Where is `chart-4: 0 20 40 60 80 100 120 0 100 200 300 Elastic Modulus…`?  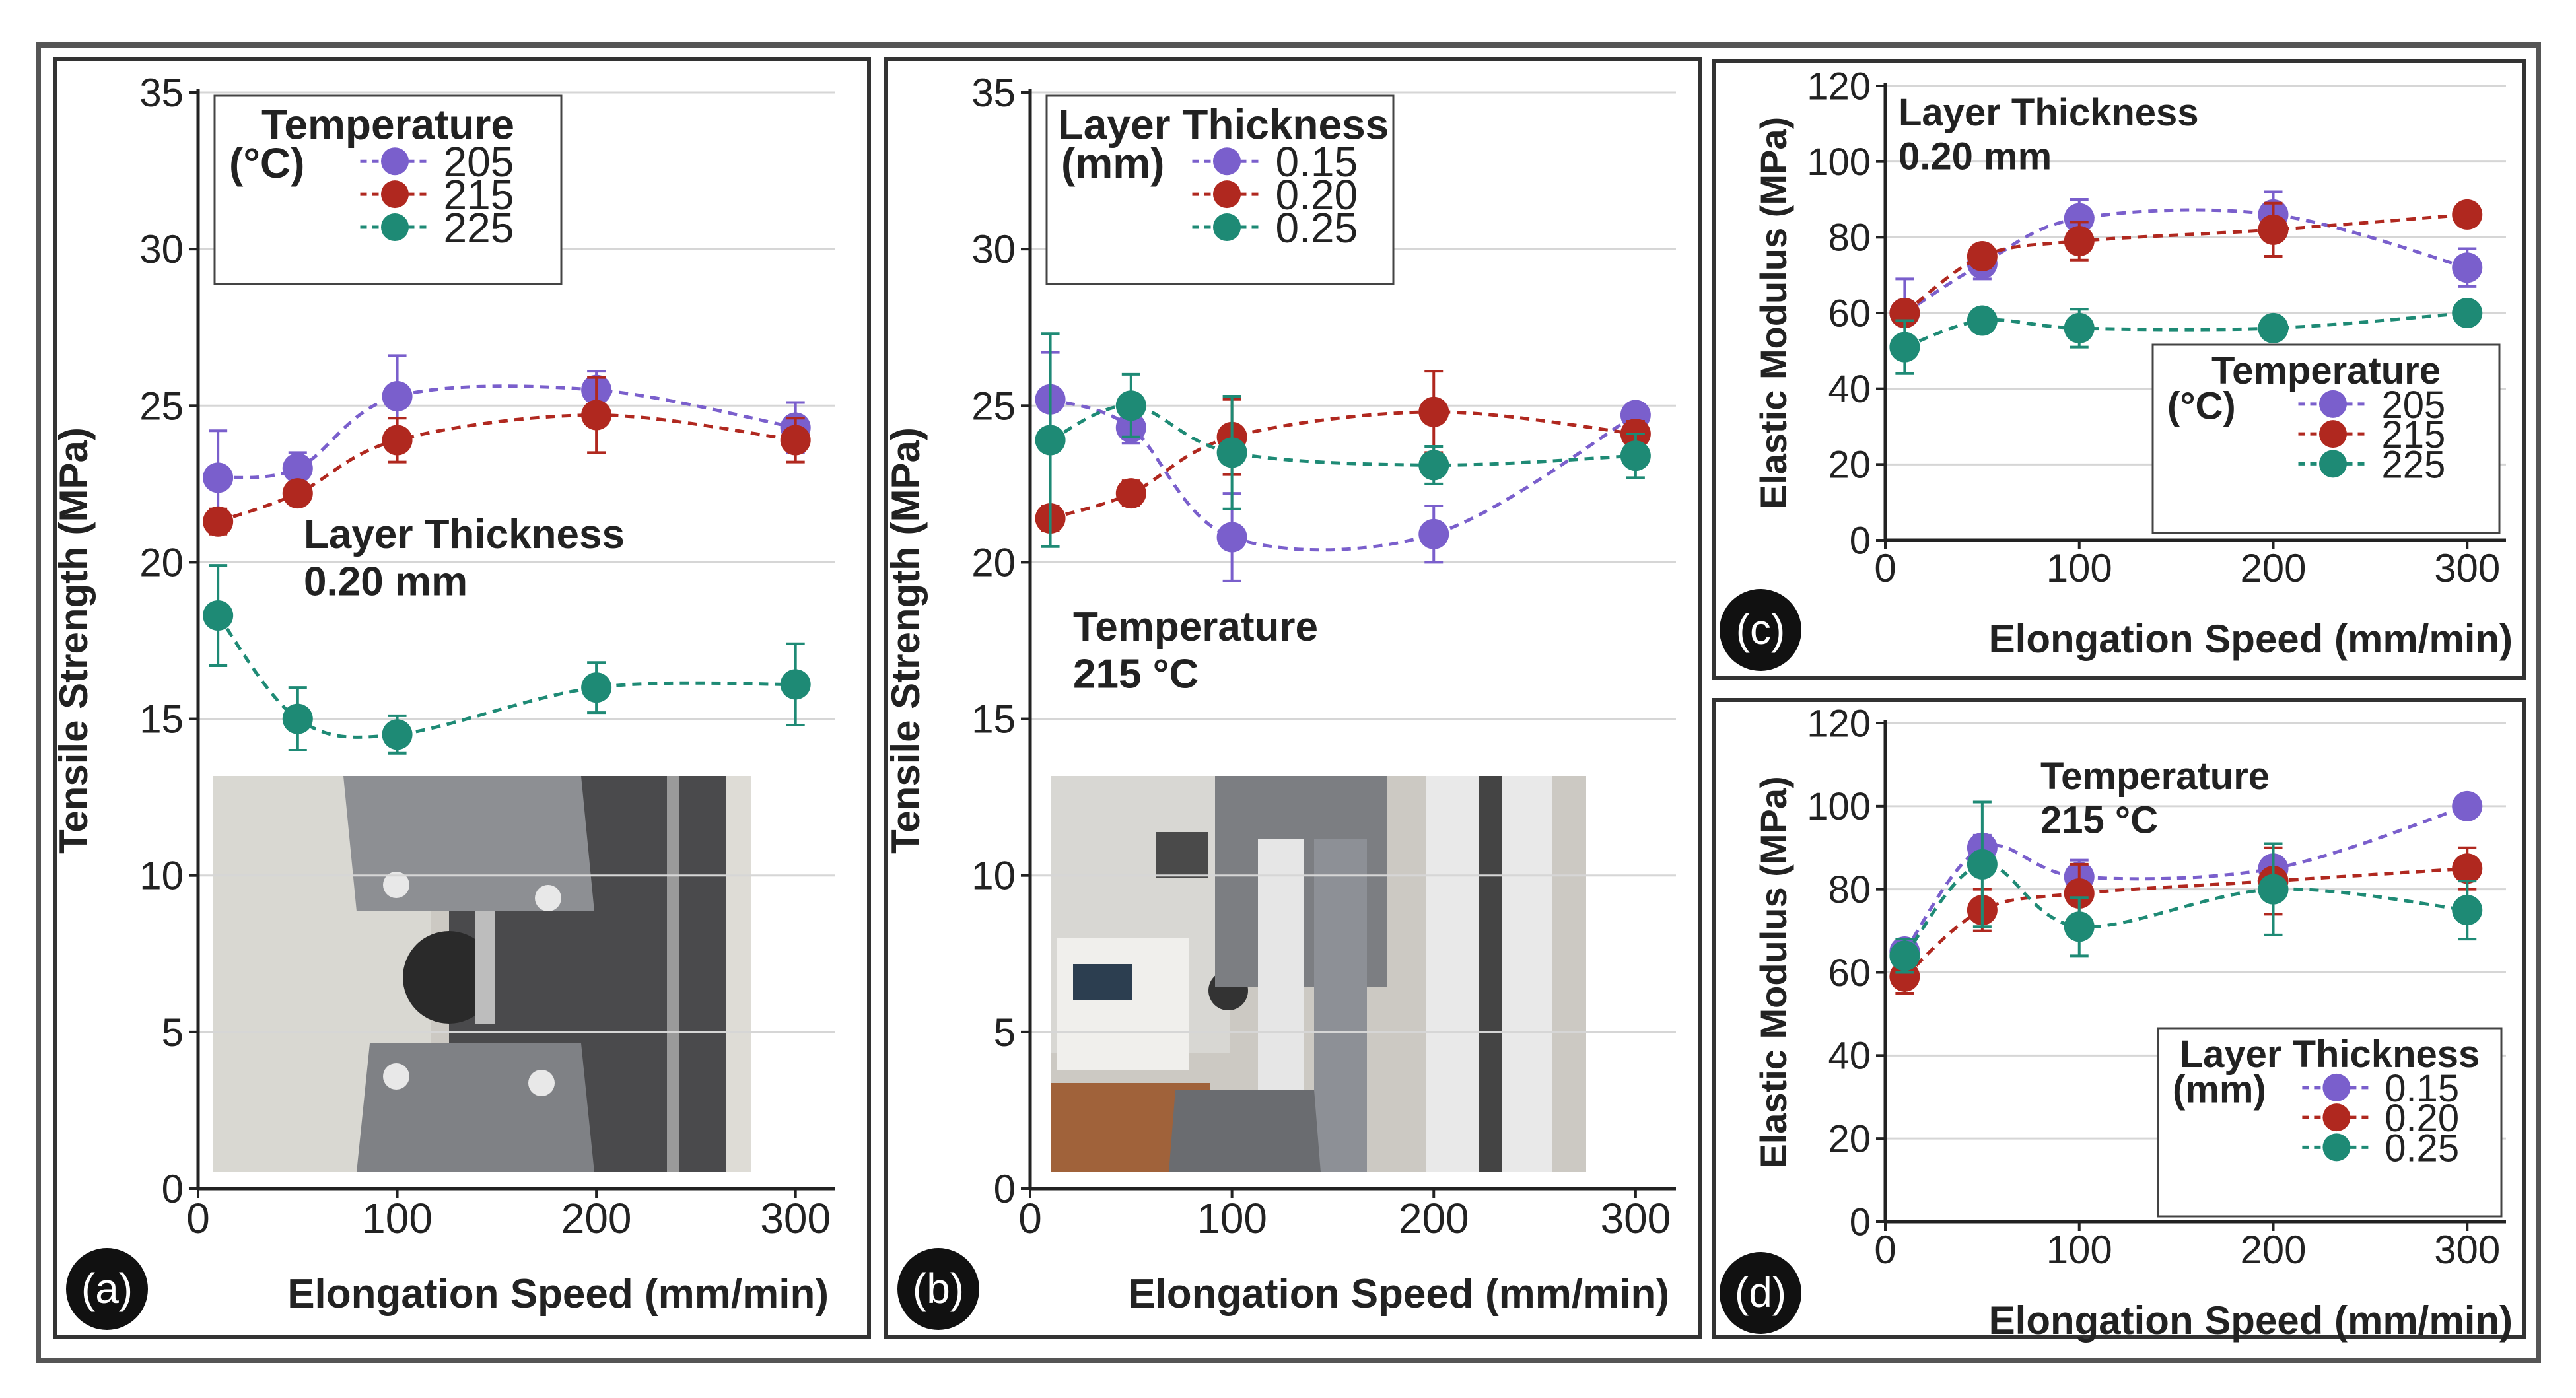
chart-4: 0 20 40 60 80 100 120 0 100 200 300 Elastic Modulus… is located at coordinates (2133, 1022).